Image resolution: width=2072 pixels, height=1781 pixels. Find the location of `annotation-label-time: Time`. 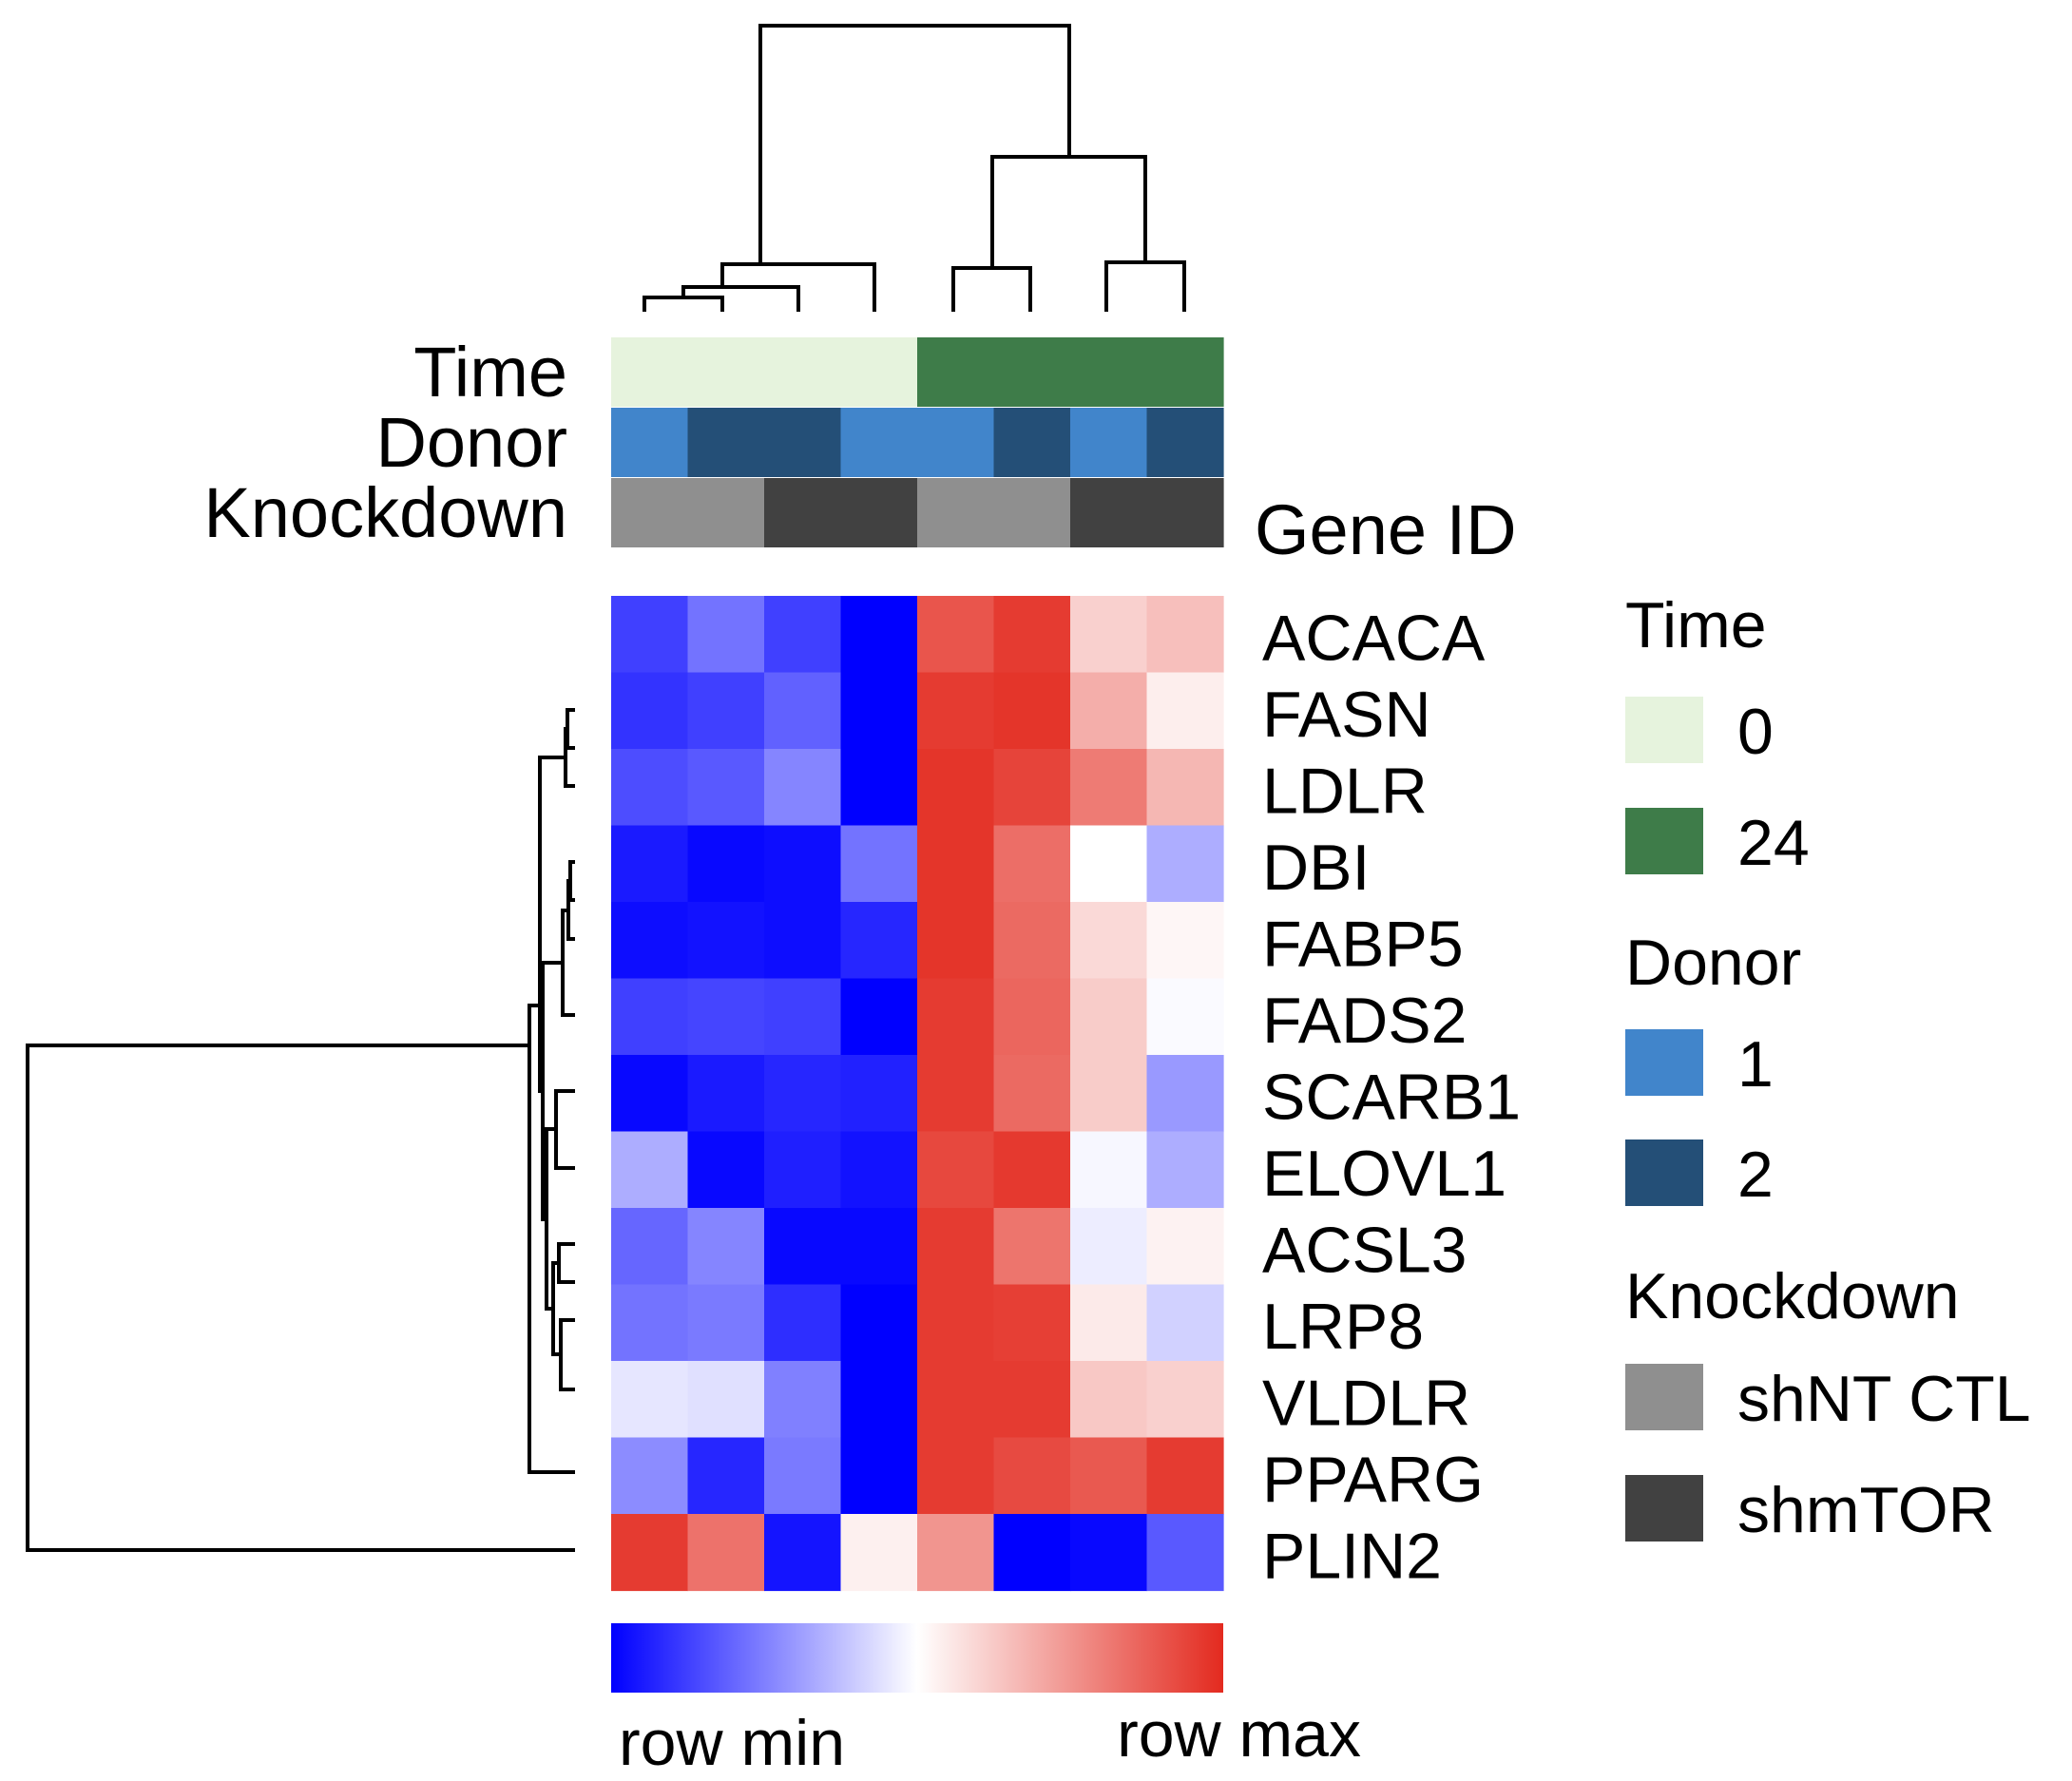

annotation-label-time: Time is located at coordinates (490, 372).